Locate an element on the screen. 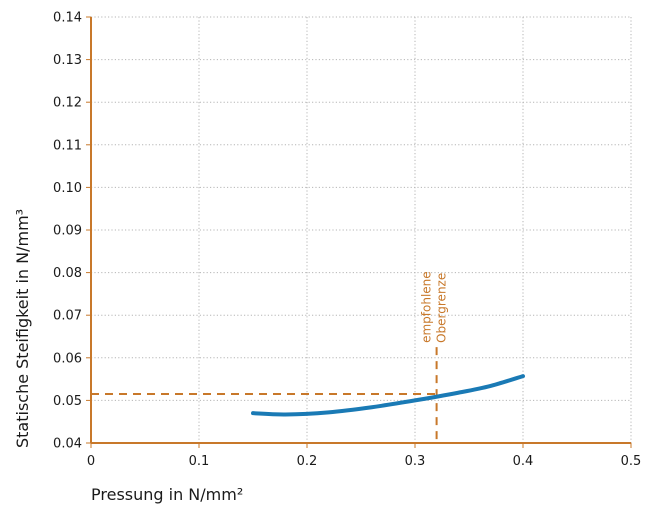 The height and width of the screenshot is (509, 656). y-tick-label: 0.05 is located at coordinates (67, 401).